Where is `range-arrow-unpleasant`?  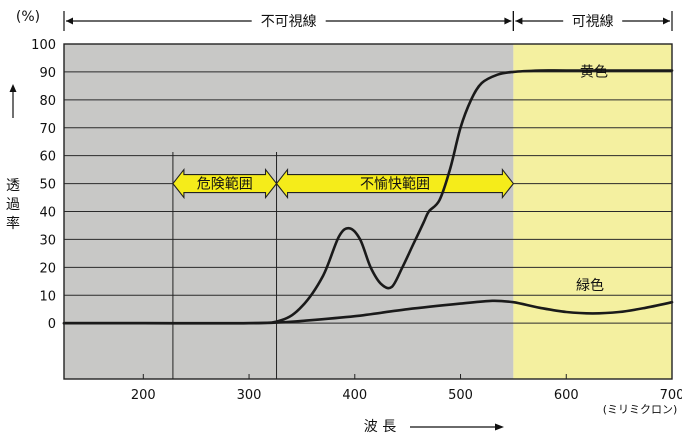
range-arrow-unpleasant is located at coordinates (395, 183).